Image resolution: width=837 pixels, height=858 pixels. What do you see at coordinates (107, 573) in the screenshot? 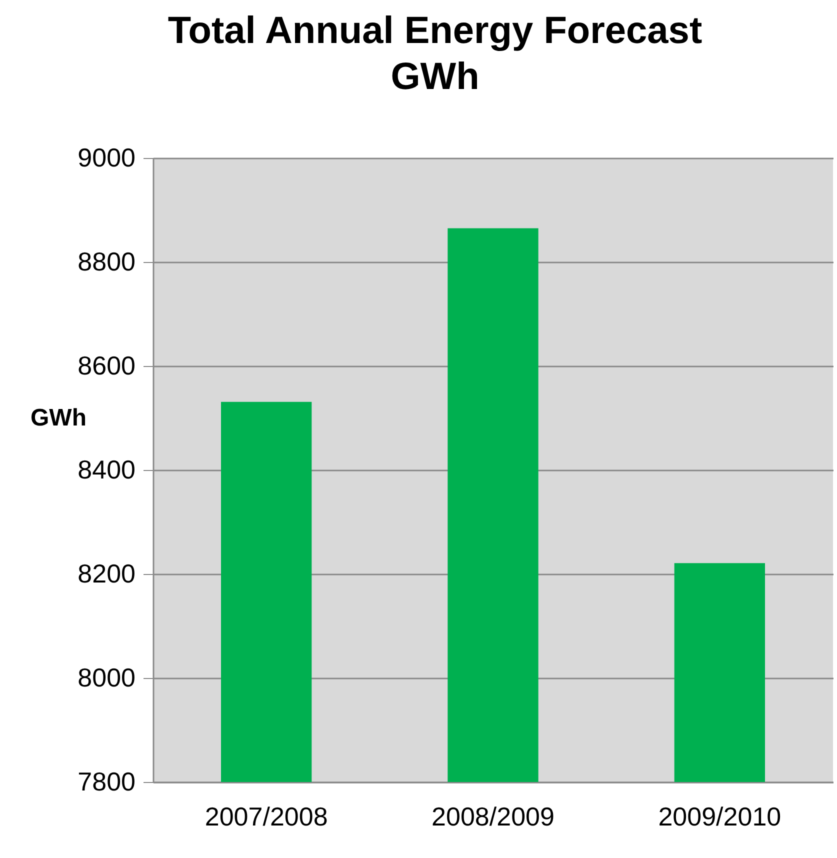
I see `y-tick-label: 8200` at bounding box center [107, 573].